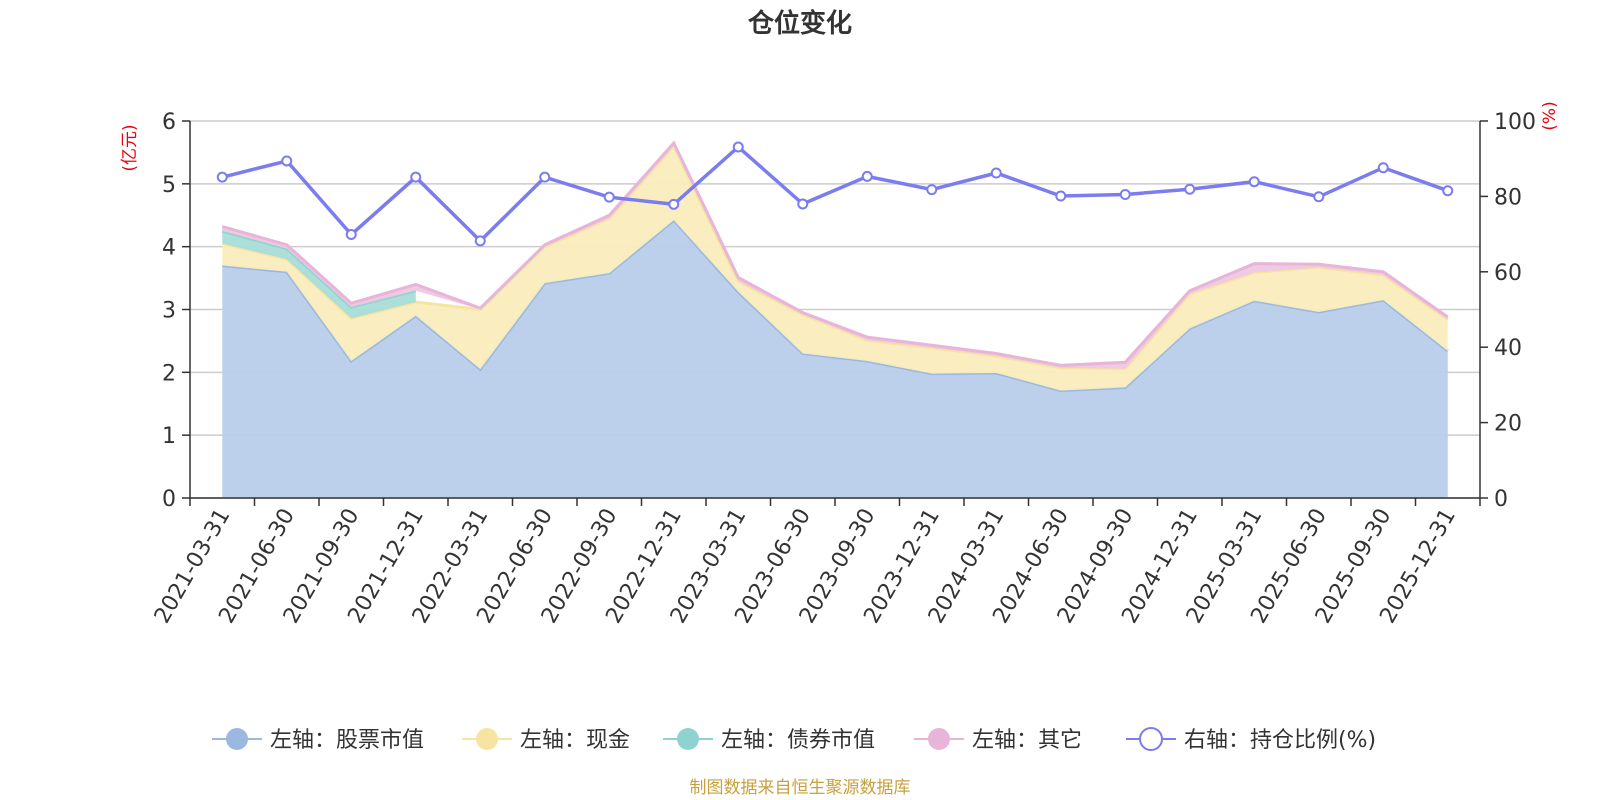 The image size is (1600, 800). What do you see at coordinates (169, 185) in the screenshot?
I see `left-tick-label: 5` at bounding box center [169, 185].